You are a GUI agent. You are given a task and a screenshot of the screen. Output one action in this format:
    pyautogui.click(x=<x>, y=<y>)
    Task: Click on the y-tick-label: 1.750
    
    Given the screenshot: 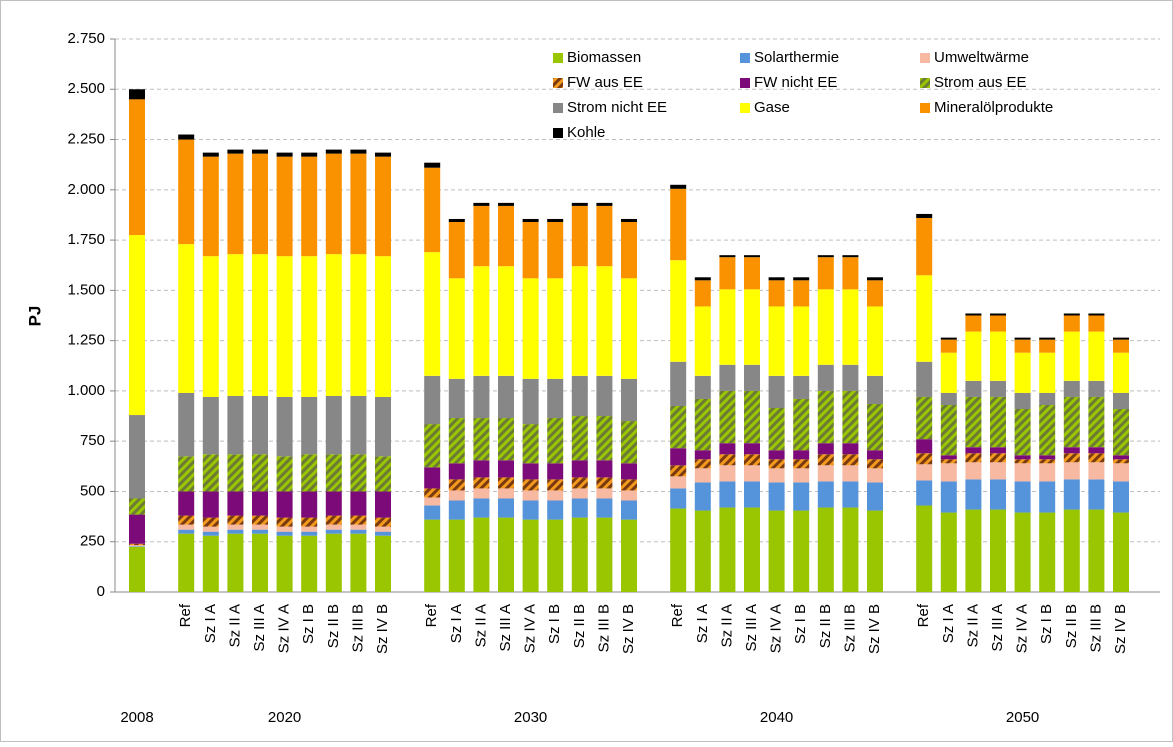 What is the action you would take?
    pyautogui.click(x=86, y=239)
    